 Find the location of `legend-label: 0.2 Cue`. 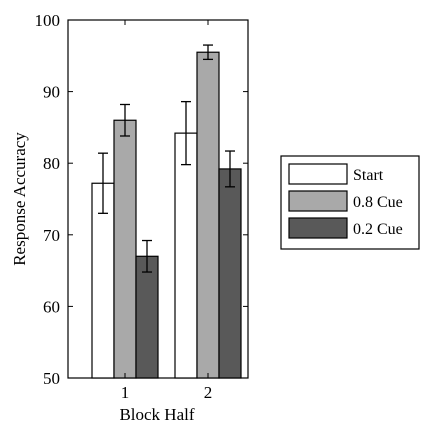

legend-label: 0.2 Cue is located at coordinates (378, 229).